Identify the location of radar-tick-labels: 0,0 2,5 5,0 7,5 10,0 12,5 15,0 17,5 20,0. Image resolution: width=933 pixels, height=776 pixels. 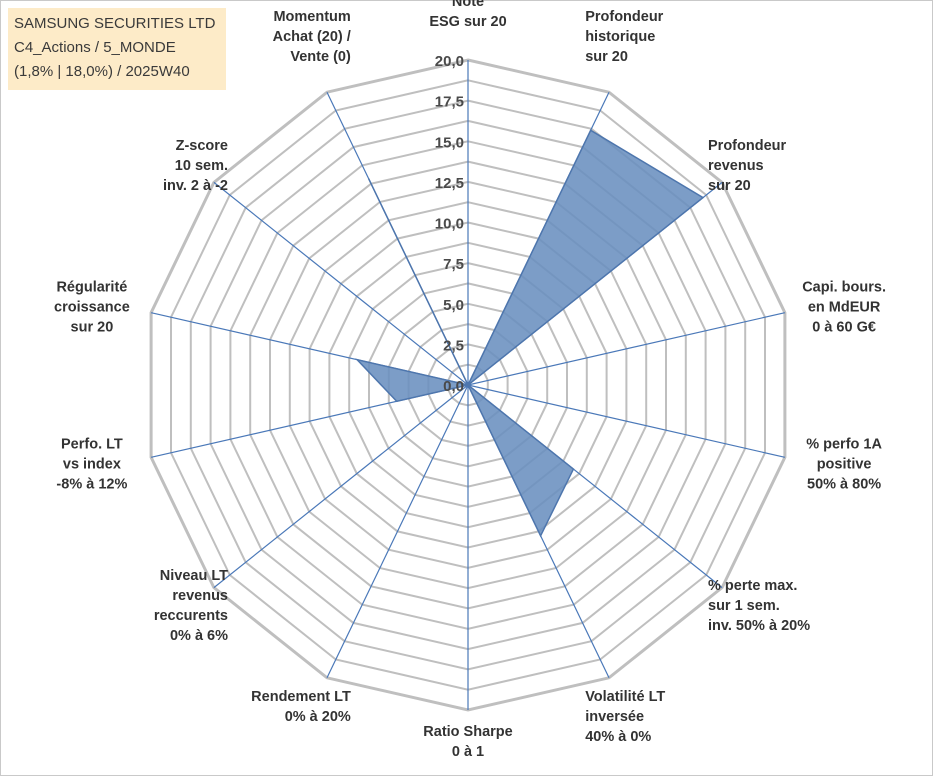
(449, 224).